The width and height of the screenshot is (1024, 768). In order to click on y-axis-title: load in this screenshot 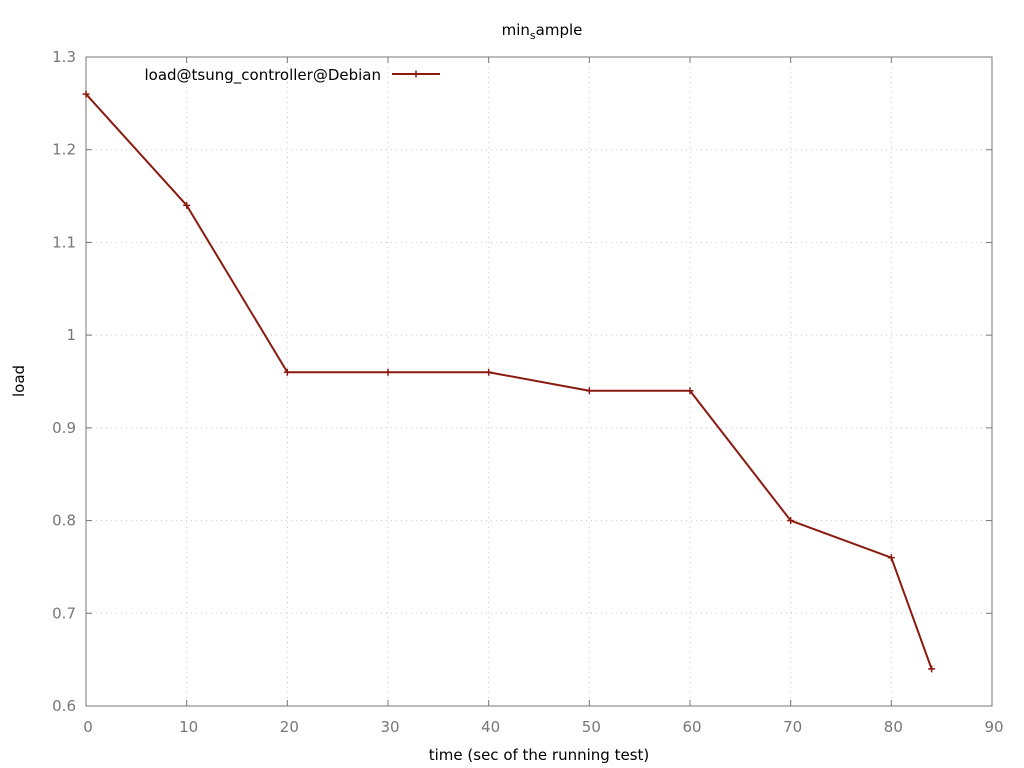, I will do `click(19, 381)`.